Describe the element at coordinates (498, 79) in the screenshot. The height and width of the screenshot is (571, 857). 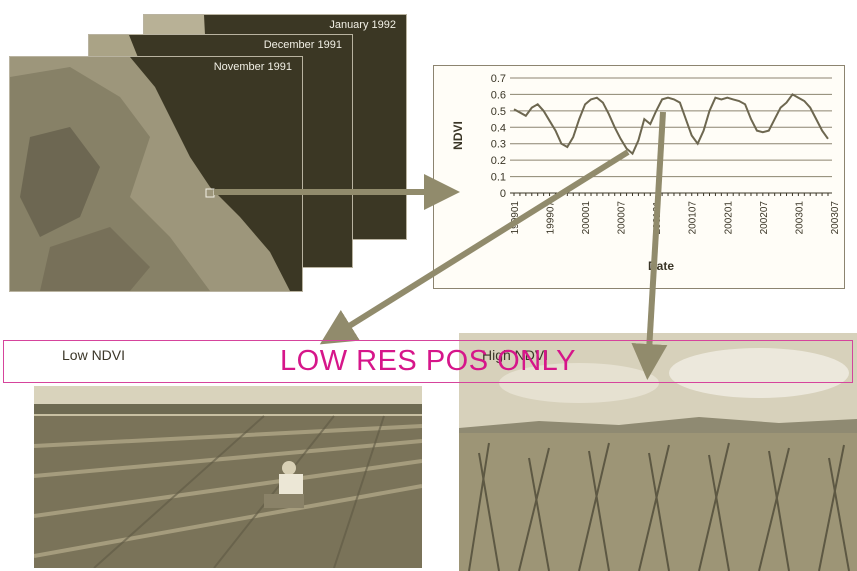
I see `y-tick-label: 0.7` at that location.